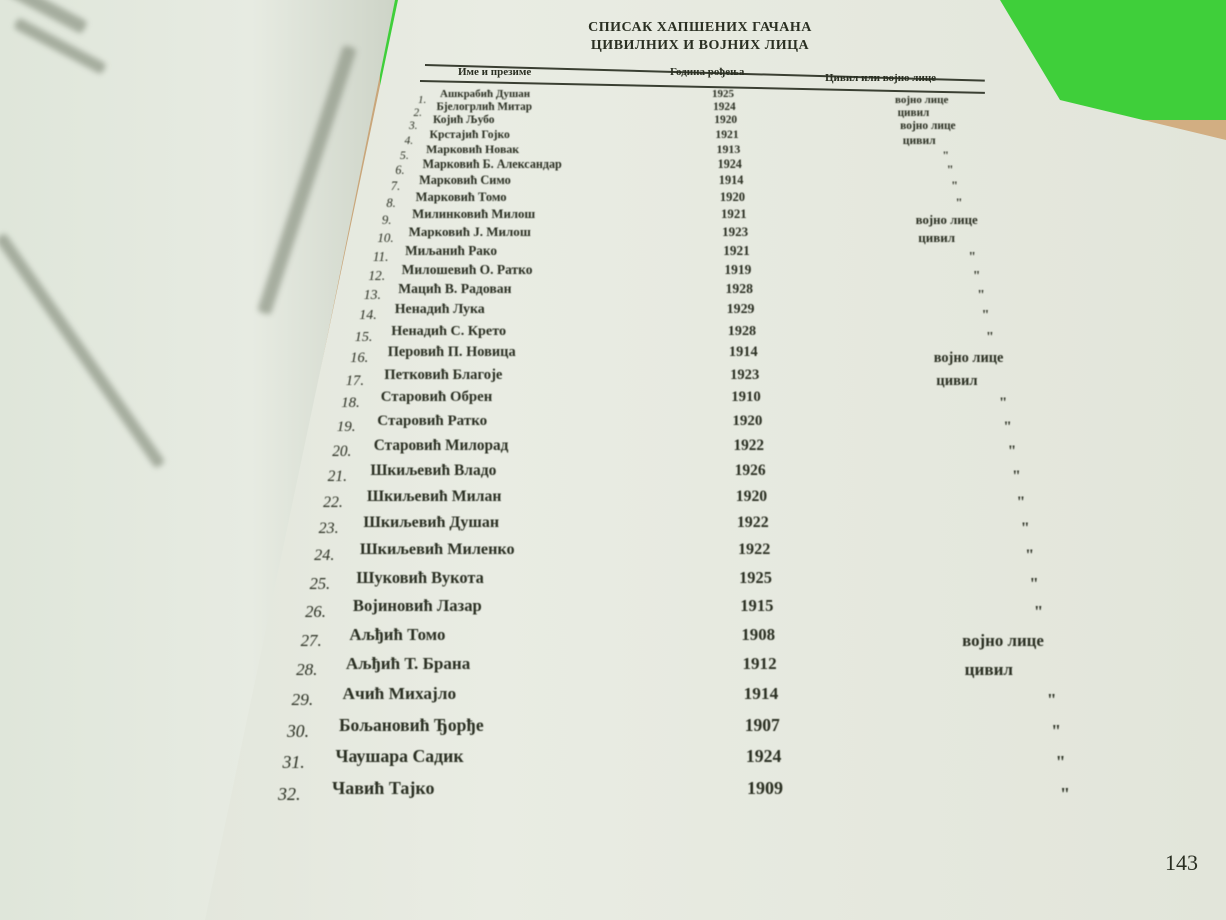  I want to click on row-name: Крстајић Гојко, so click(469, 134).